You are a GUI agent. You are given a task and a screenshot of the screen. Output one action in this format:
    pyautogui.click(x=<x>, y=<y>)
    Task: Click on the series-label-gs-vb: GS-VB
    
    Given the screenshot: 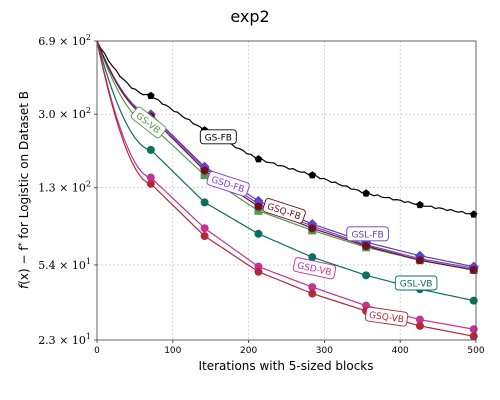 What is the action you would take?
    pyautogui.click(x=148, y=122)
    